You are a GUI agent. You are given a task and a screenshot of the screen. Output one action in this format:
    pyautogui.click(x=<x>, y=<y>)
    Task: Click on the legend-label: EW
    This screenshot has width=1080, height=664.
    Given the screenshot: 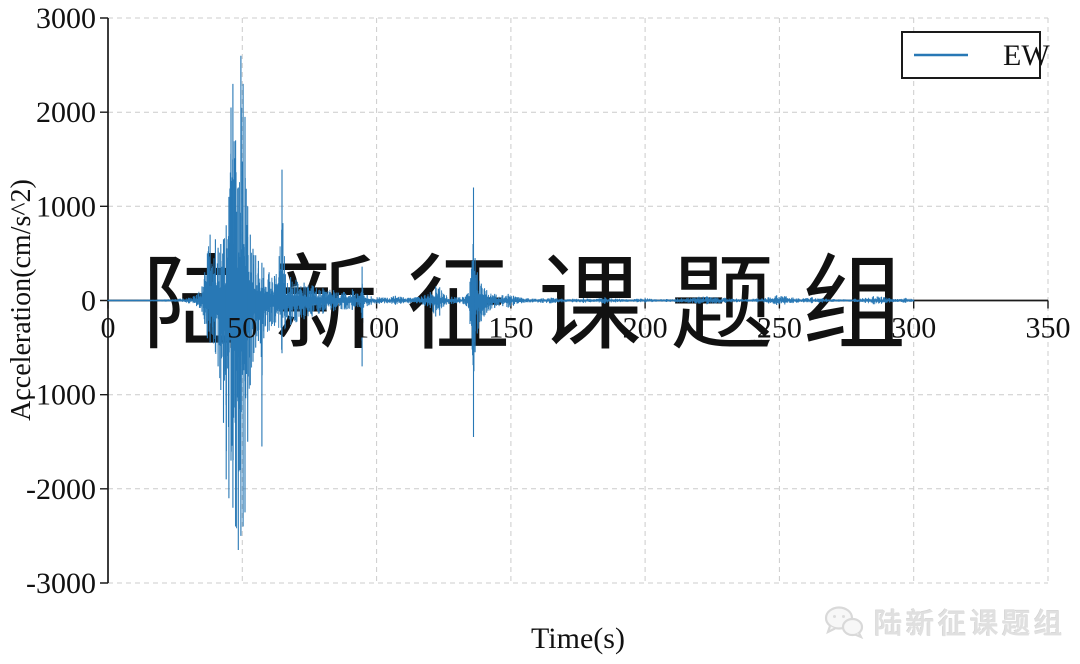 What is the action you would take?
    pyautogui.click(x=1026, y=55)
    